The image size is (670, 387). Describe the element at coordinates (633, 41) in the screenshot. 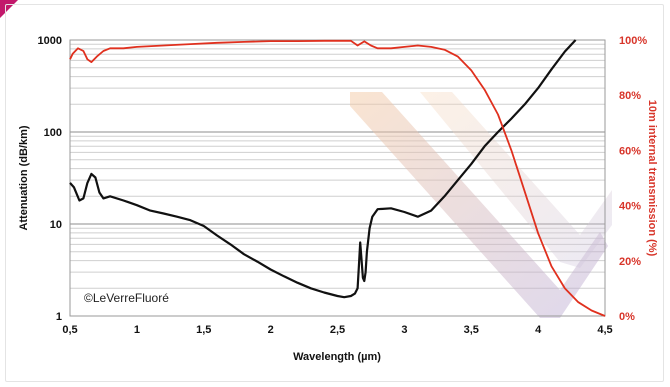

I see `y2-tick-label: 100%` at that location.